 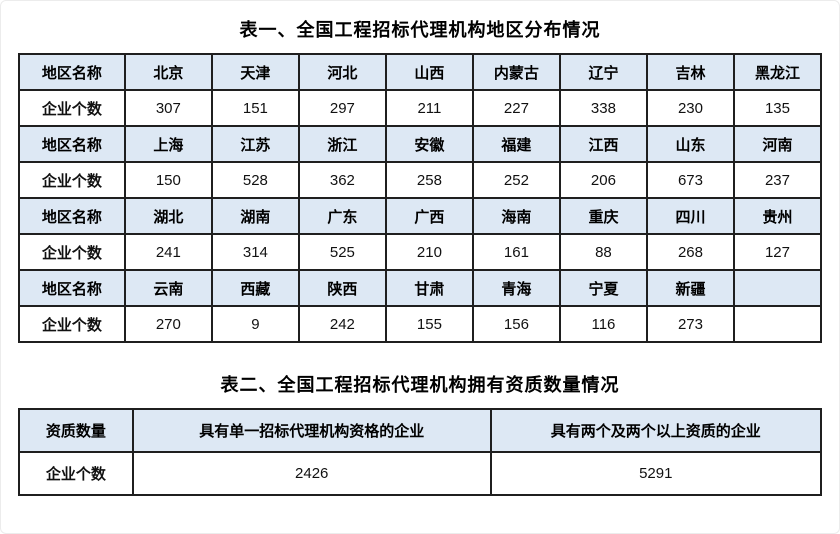 I want to click on region-count-cell: 151, so click(x=255, y=108).